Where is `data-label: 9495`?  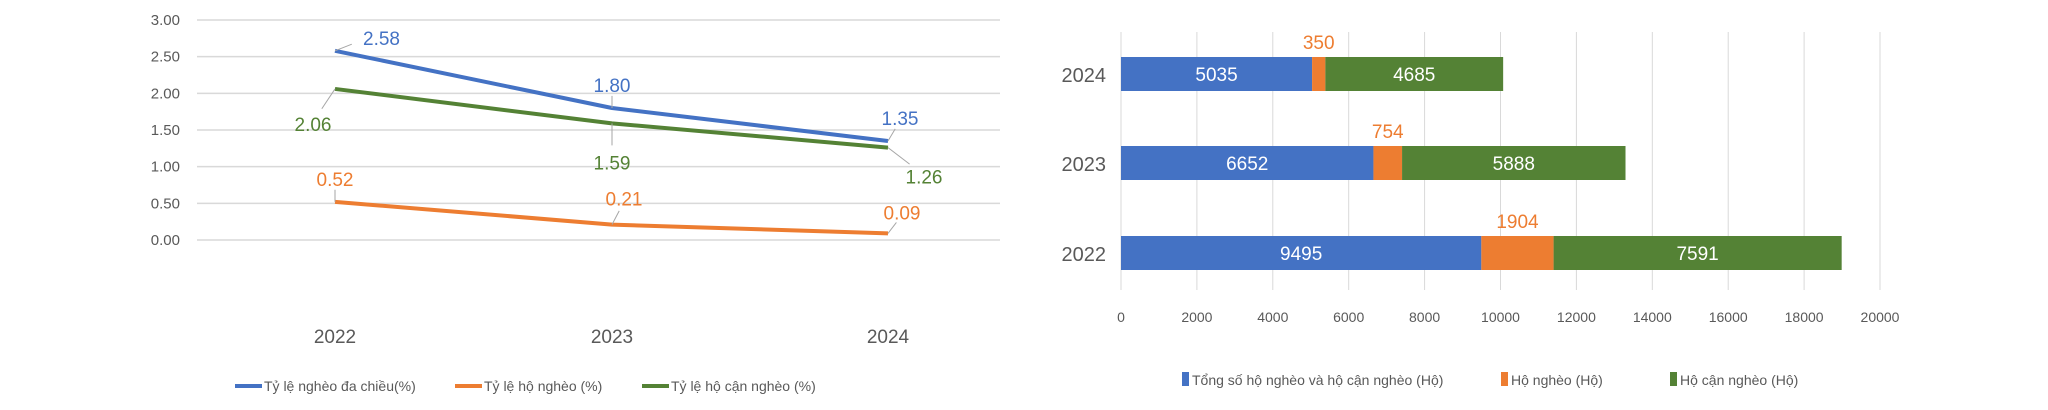 data-label: 9495 is located at coordinates (1301, 254).